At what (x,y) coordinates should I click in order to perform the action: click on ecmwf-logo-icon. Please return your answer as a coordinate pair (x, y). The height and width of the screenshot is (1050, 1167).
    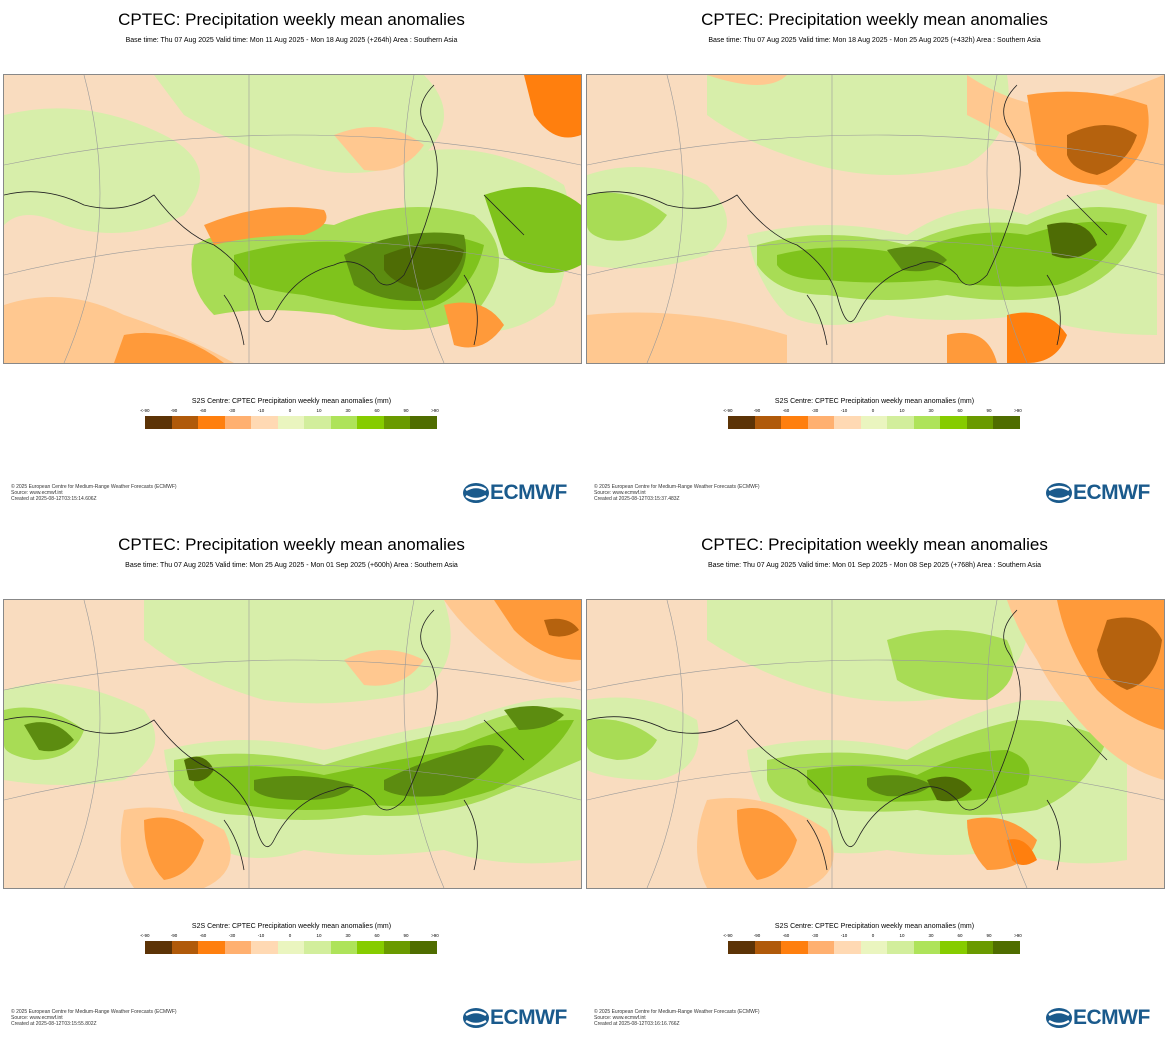
    Looking at the image, I should click on (1059, 1018).